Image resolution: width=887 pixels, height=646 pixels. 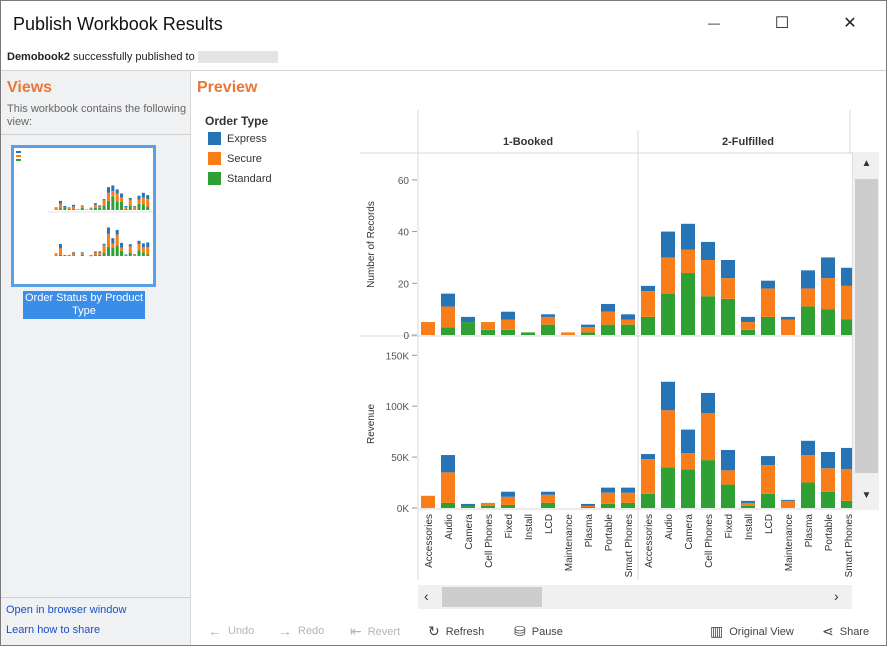 I want to click on vertical-scrollbar: ▲ ▼, so click(x=865, y=331).